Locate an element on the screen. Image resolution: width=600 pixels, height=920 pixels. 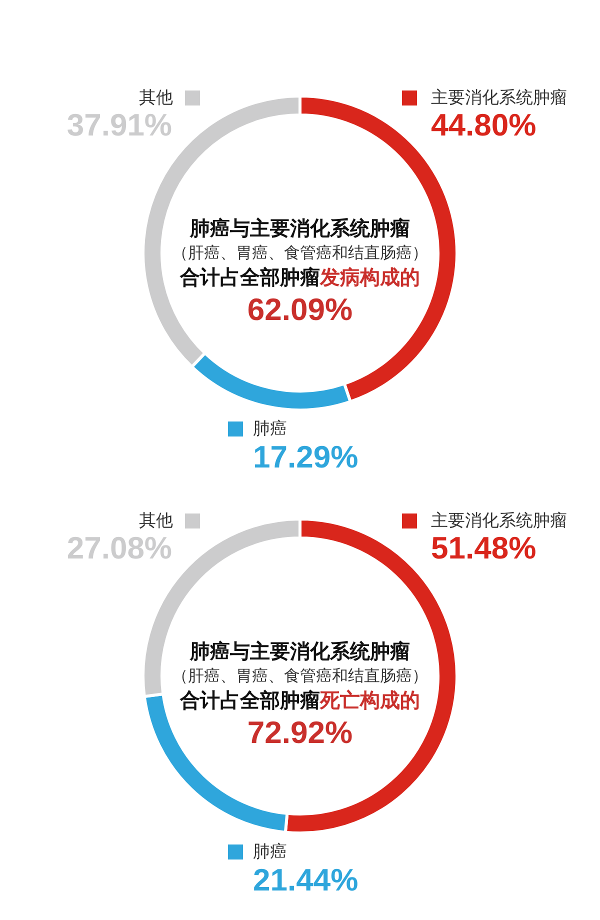
text: 72.92% is located at coordinates (300, 732).